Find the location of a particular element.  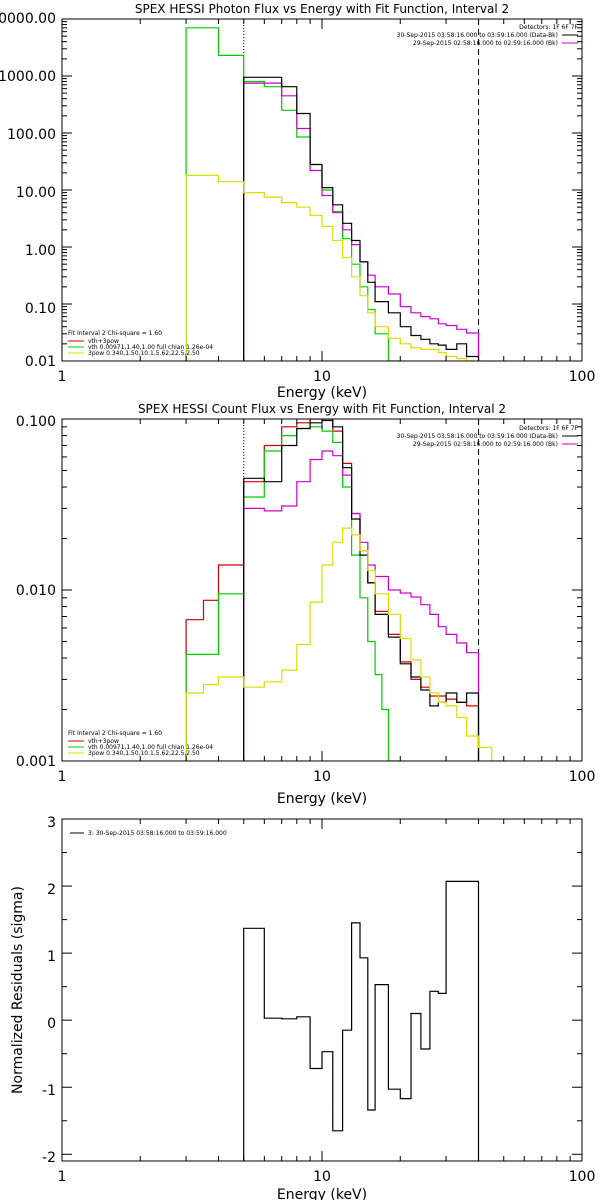

photon-flux-ytick-0.10: 0.10 is located at coordinates (40, 309).